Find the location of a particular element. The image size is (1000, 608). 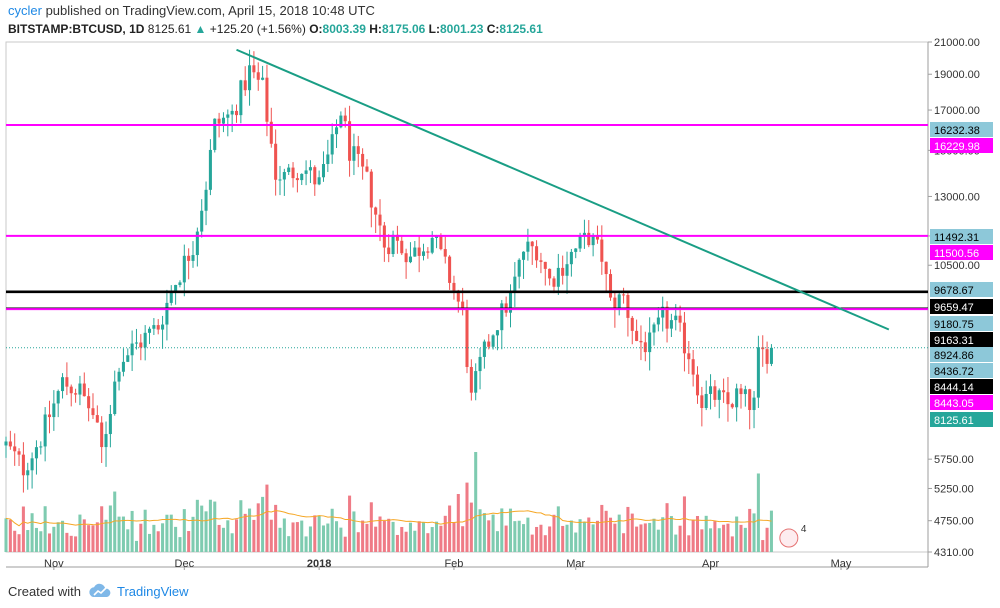

time-tick-label: Dec is located at coordinates (185, 564).